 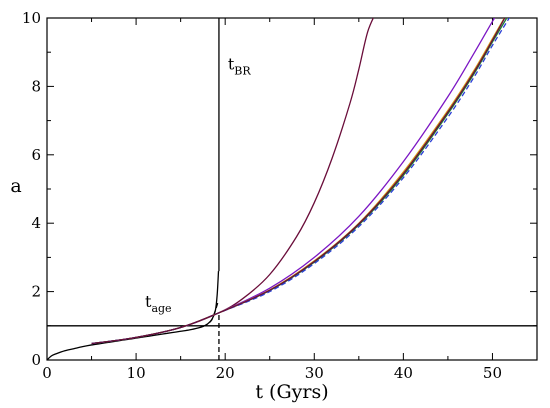 What do you see at coordinates (36, 292) in the screenshot?
I see `y-tick-label: 2` at bounding box center [36, 292].